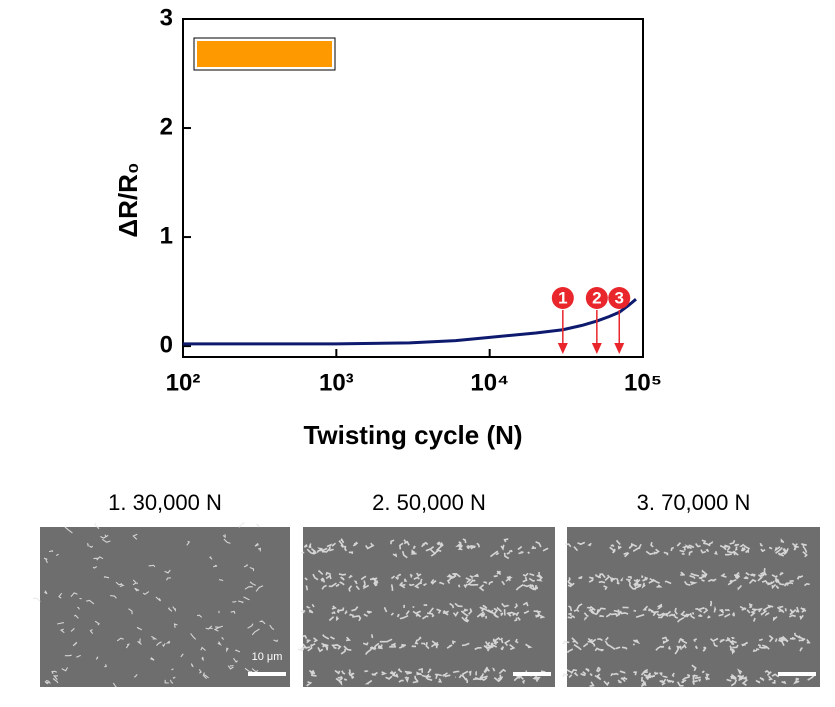  What do you see at coordinates (166, 126) in the screenshot?
I see `y-tick-label: 2` at bounding box center [166, 126].